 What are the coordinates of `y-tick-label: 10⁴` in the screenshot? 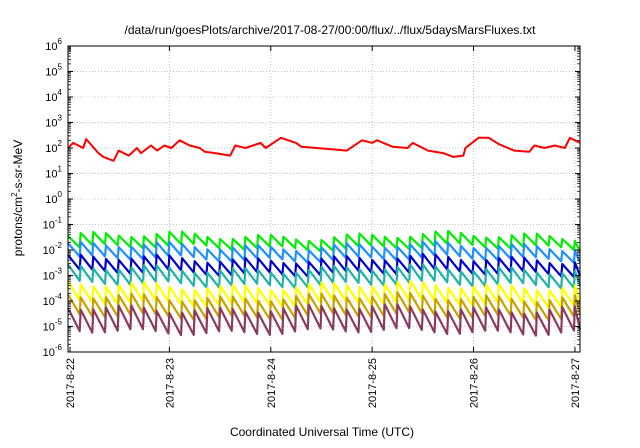 It's located at (53, 96).